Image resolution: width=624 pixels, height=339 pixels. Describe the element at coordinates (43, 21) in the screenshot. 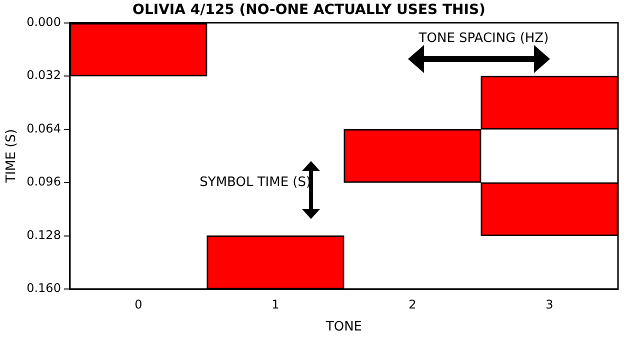

I see `y-tick-label: 0.000` at that location.